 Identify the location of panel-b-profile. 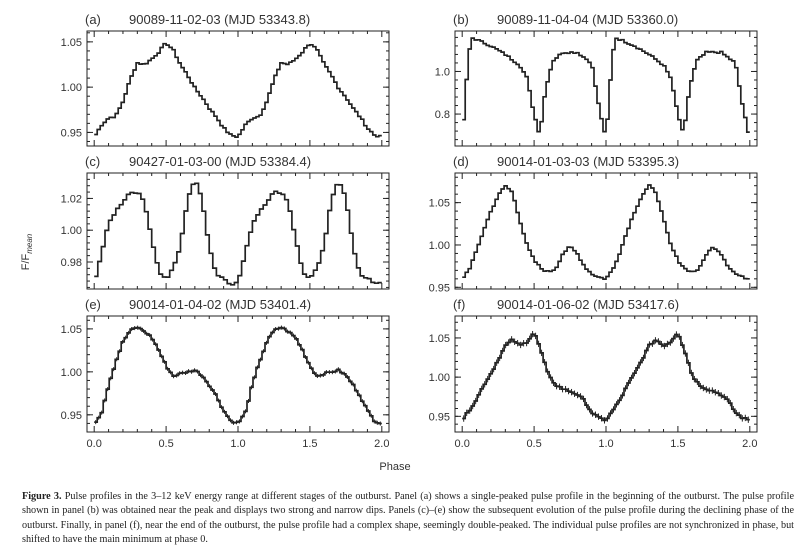
(606, 85).